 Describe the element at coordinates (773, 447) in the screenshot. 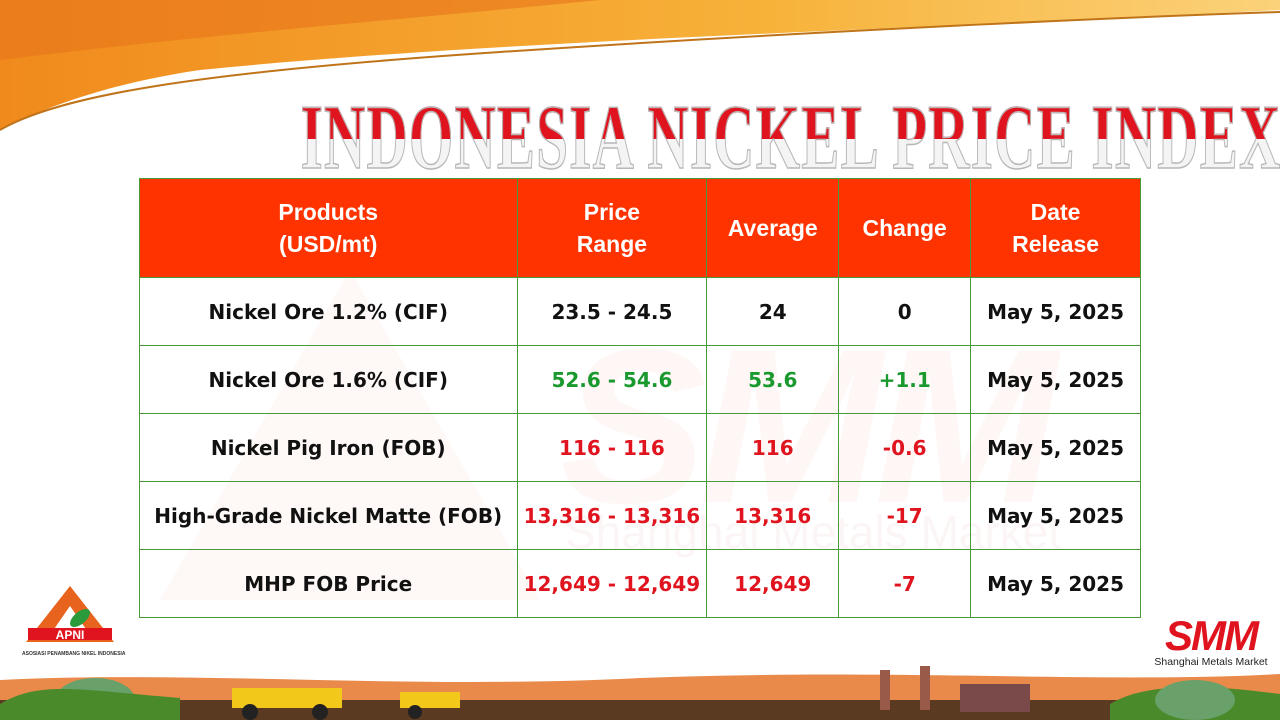

I see `cell-average: 116` at that location.